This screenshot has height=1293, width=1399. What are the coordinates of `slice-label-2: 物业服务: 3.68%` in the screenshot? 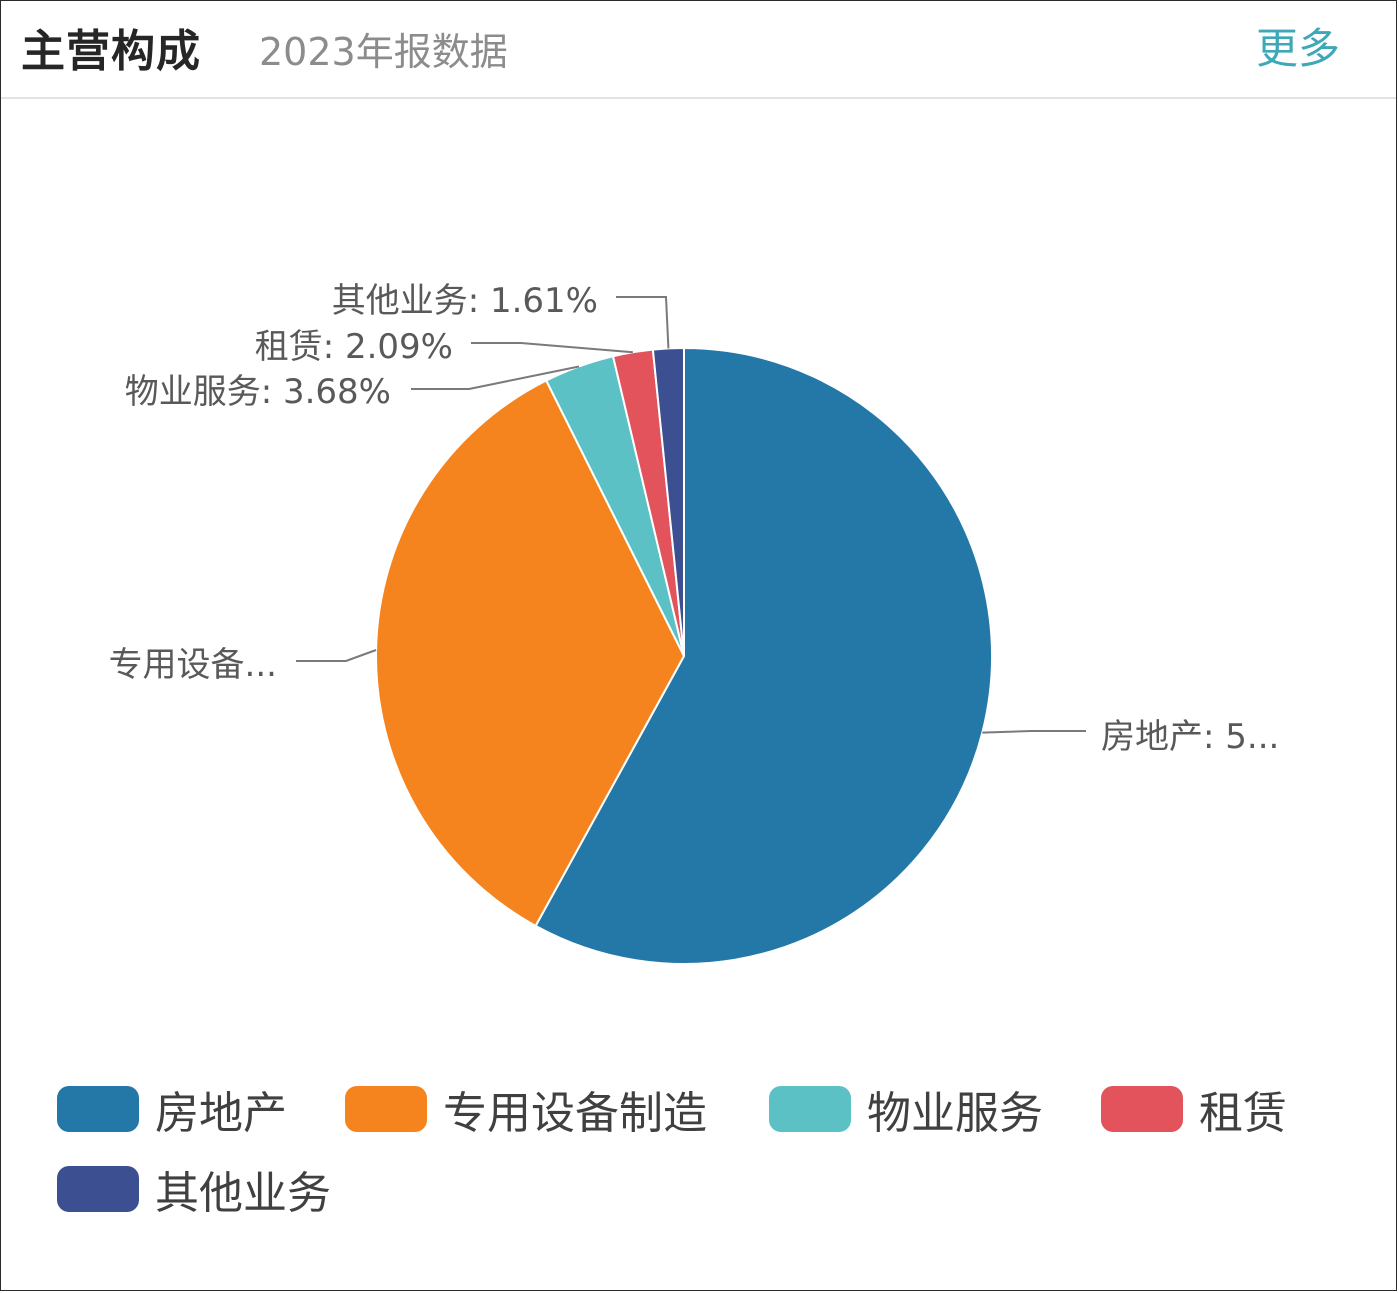 It's located at (258, 392).